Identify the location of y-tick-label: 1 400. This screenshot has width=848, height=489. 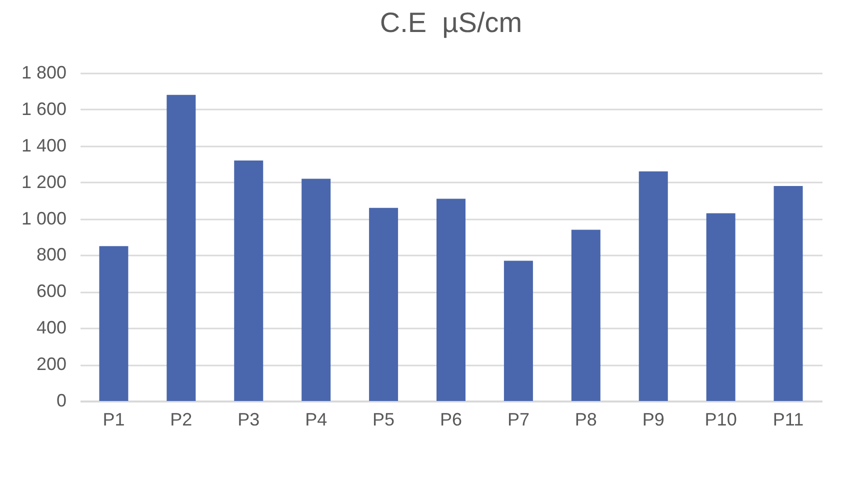
(43, 145).